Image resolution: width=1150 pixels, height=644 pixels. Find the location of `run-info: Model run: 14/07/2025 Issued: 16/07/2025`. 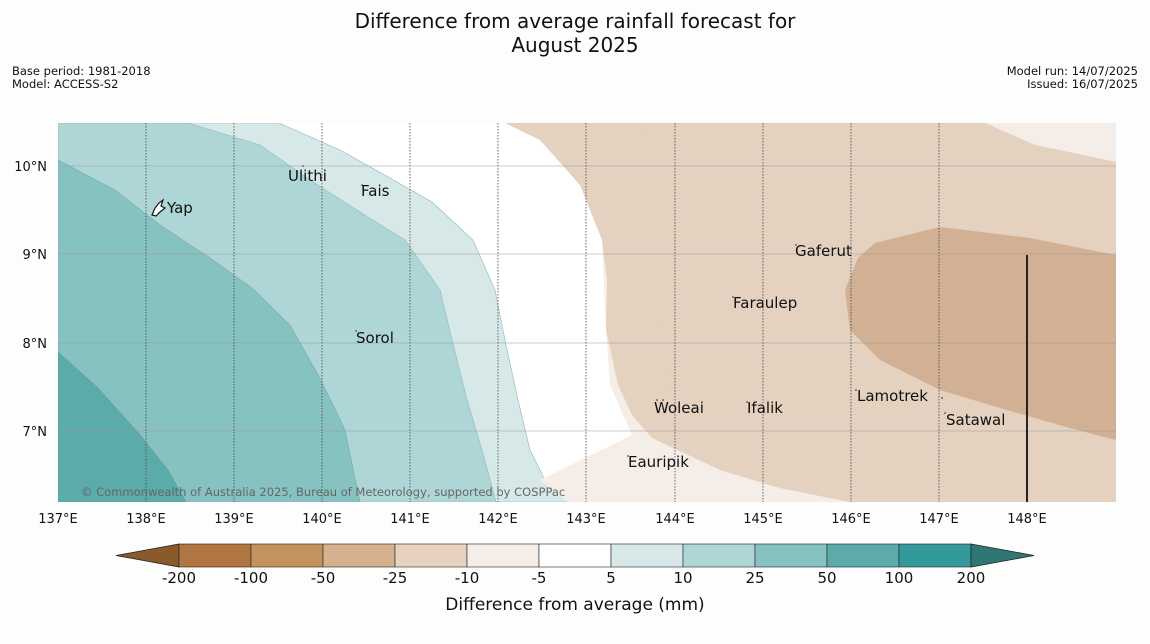

run-info: Model run: 14/07/2025 Issued: 16/07/2025 is located at coordinates (1072, 78).